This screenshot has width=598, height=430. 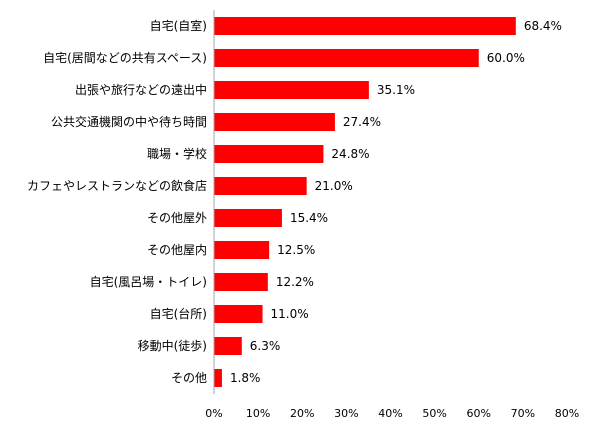 I want to click on value-label: 68.4%, so click(x=543, y=26).